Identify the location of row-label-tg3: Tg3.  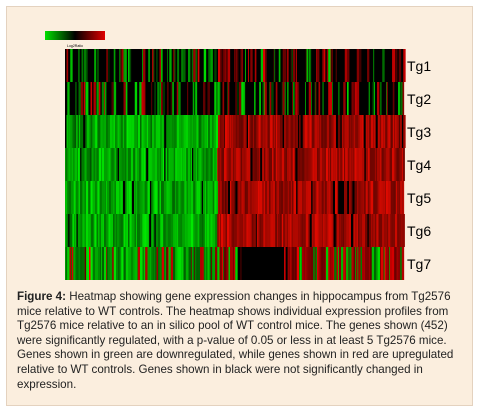
(419, 132).